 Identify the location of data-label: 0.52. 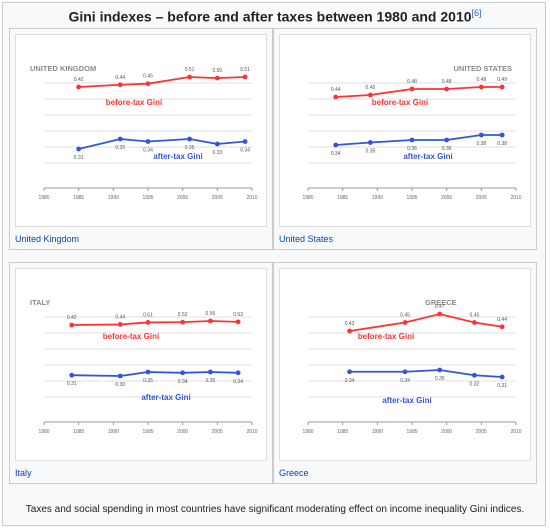
(183, 315).